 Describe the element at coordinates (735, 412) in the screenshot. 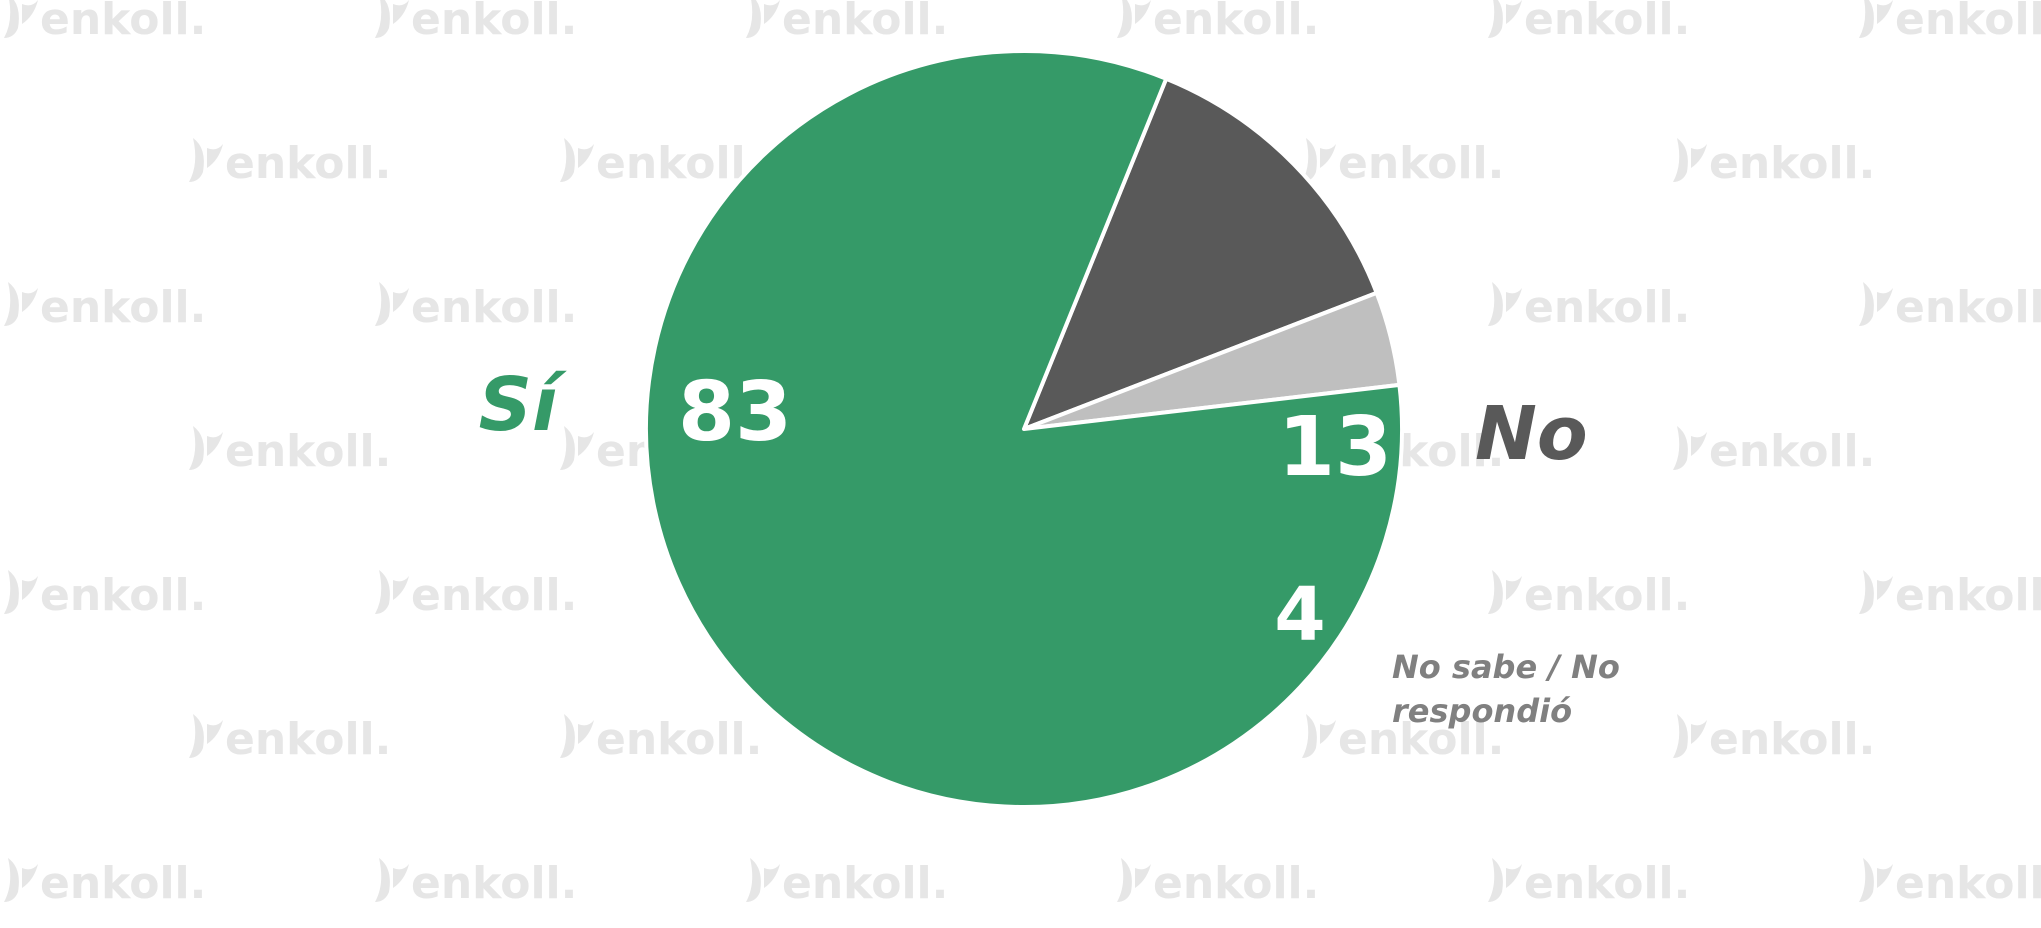

I see `data-label-si: 83` at that location.